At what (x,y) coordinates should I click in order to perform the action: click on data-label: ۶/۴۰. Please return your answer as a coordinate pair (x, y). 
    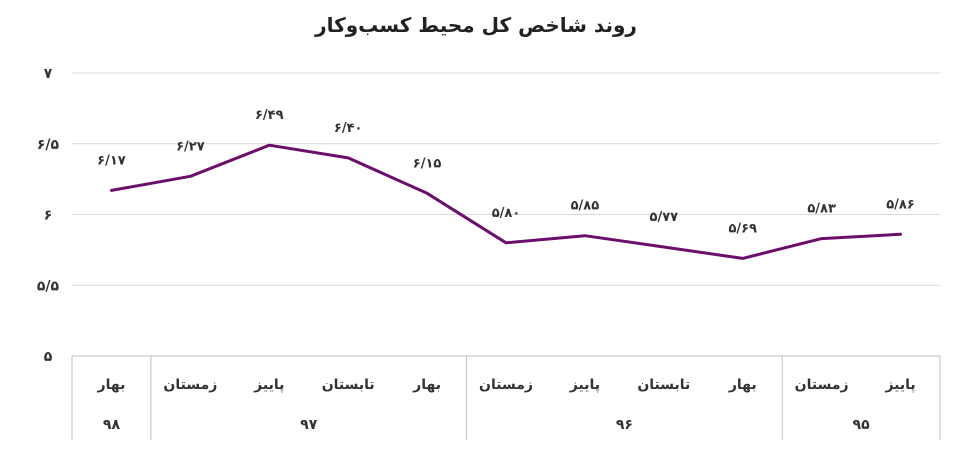
    Looking at the image, I should click on (348, 128).